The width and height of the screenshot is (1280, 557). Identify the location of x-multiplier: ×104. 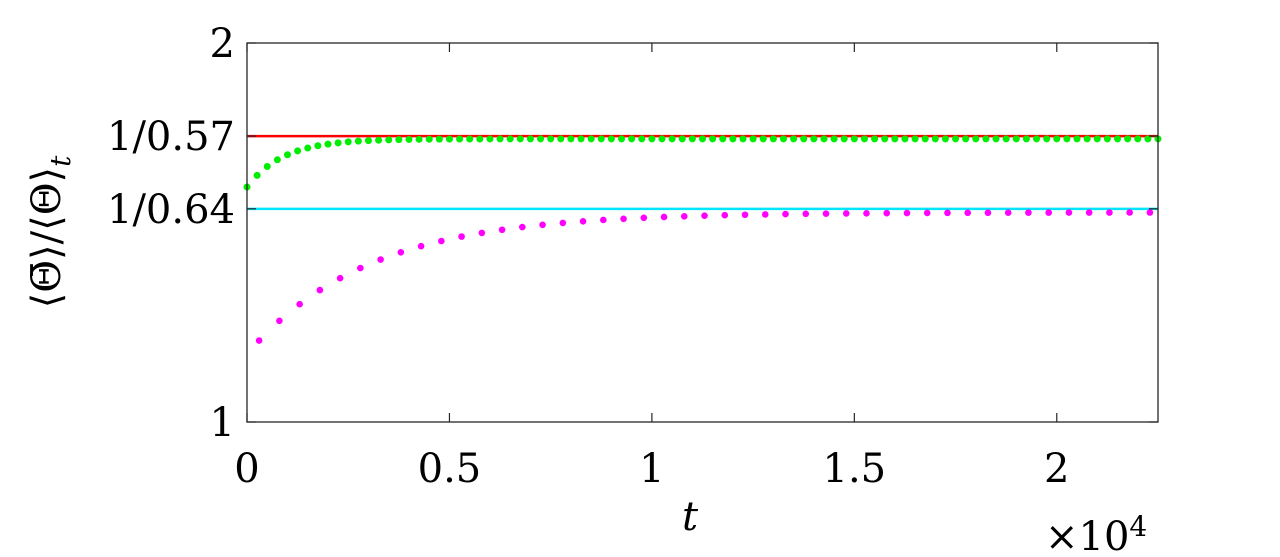
(1096, 533).